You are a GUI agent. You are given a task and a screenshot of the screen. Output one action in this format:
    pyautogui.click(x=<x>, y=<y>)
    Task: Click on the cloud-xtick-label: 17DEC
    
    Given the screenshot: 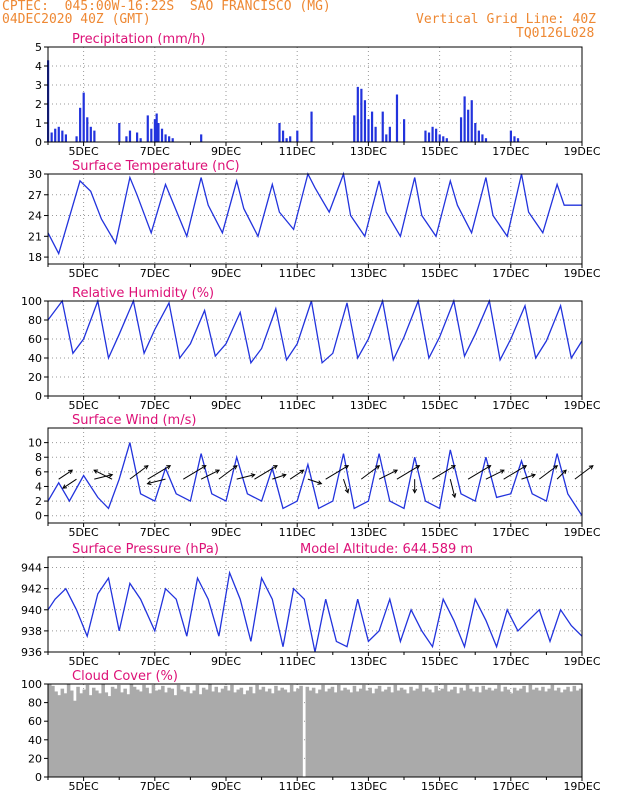 What is the action you would take?
    pyautogui.click(x=510, y=786)
    